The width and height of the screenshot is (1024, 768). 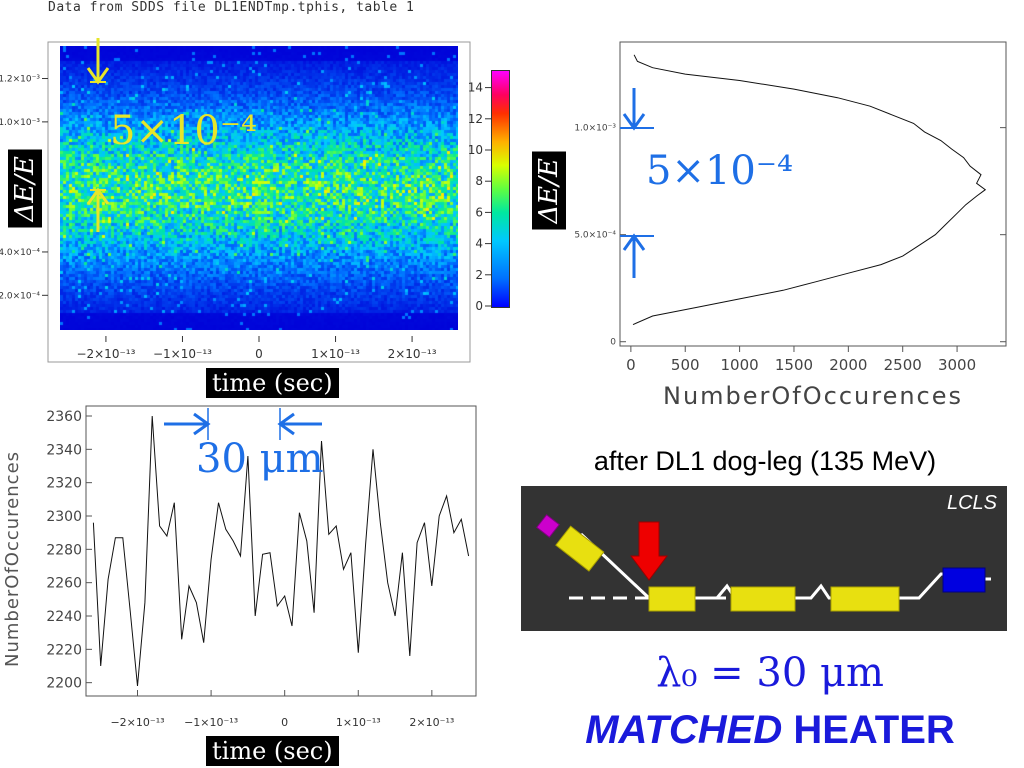 I want to click on red-down-arrow, so click(x=649, y=551).